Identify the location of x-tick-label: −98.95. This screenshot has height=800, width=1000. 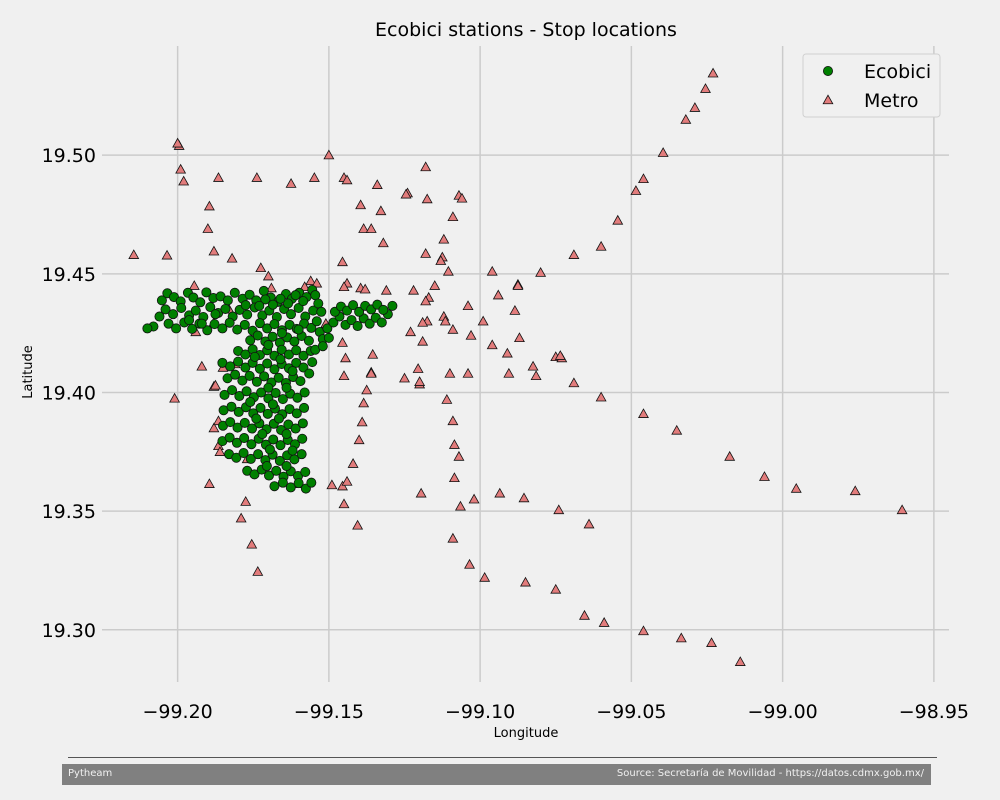
(934, 712).